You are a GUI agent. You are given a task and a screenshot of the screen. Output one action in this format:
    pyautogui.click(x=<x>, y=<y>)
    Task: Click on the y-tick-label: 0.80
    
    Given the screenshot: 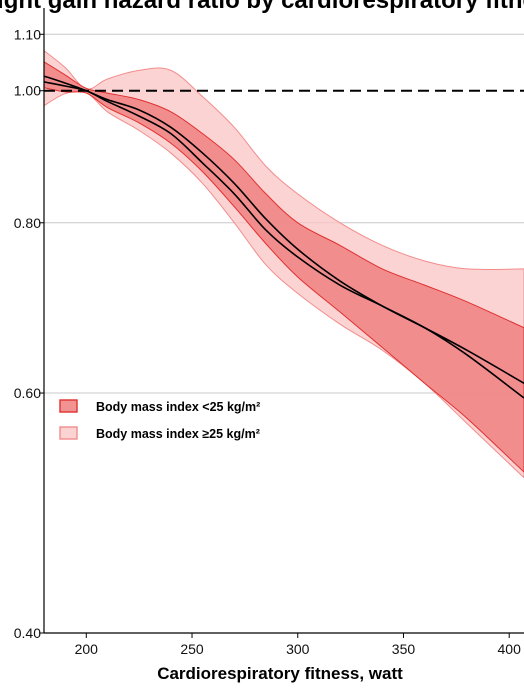 What is the action you would take?
    pyautogui.click(x=27, y=223)
    